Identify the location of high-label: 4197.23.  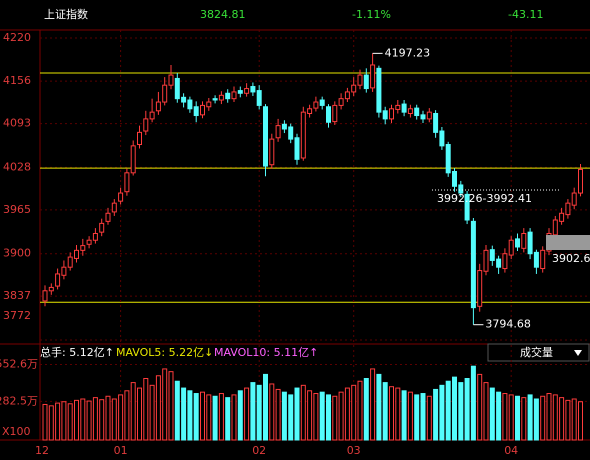
(408, 52).